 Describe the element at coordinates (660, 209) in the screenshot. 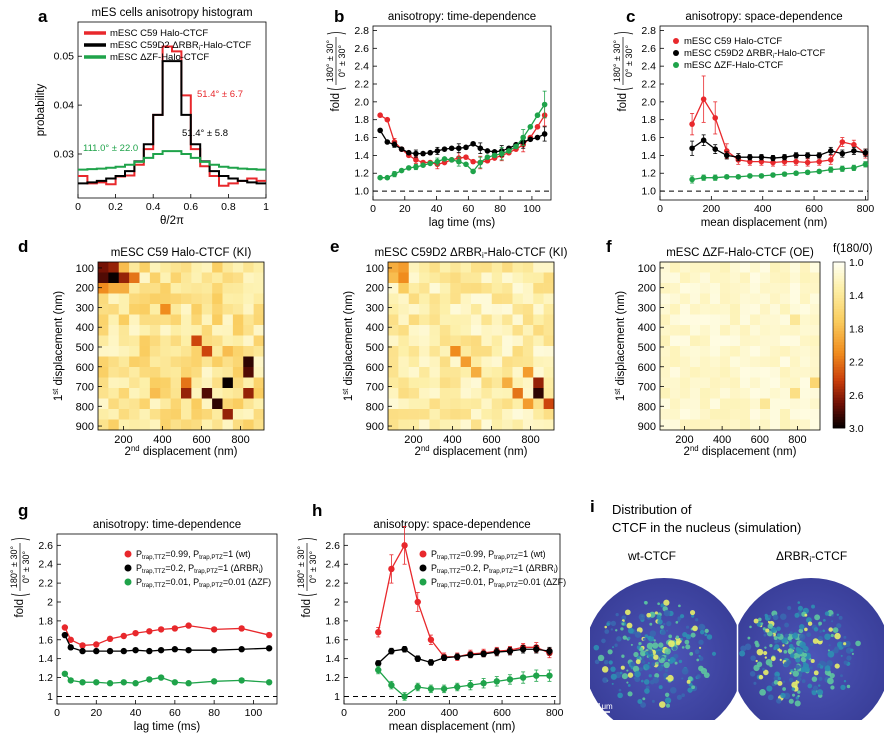

I see `x-tick-label: 0` at that location.